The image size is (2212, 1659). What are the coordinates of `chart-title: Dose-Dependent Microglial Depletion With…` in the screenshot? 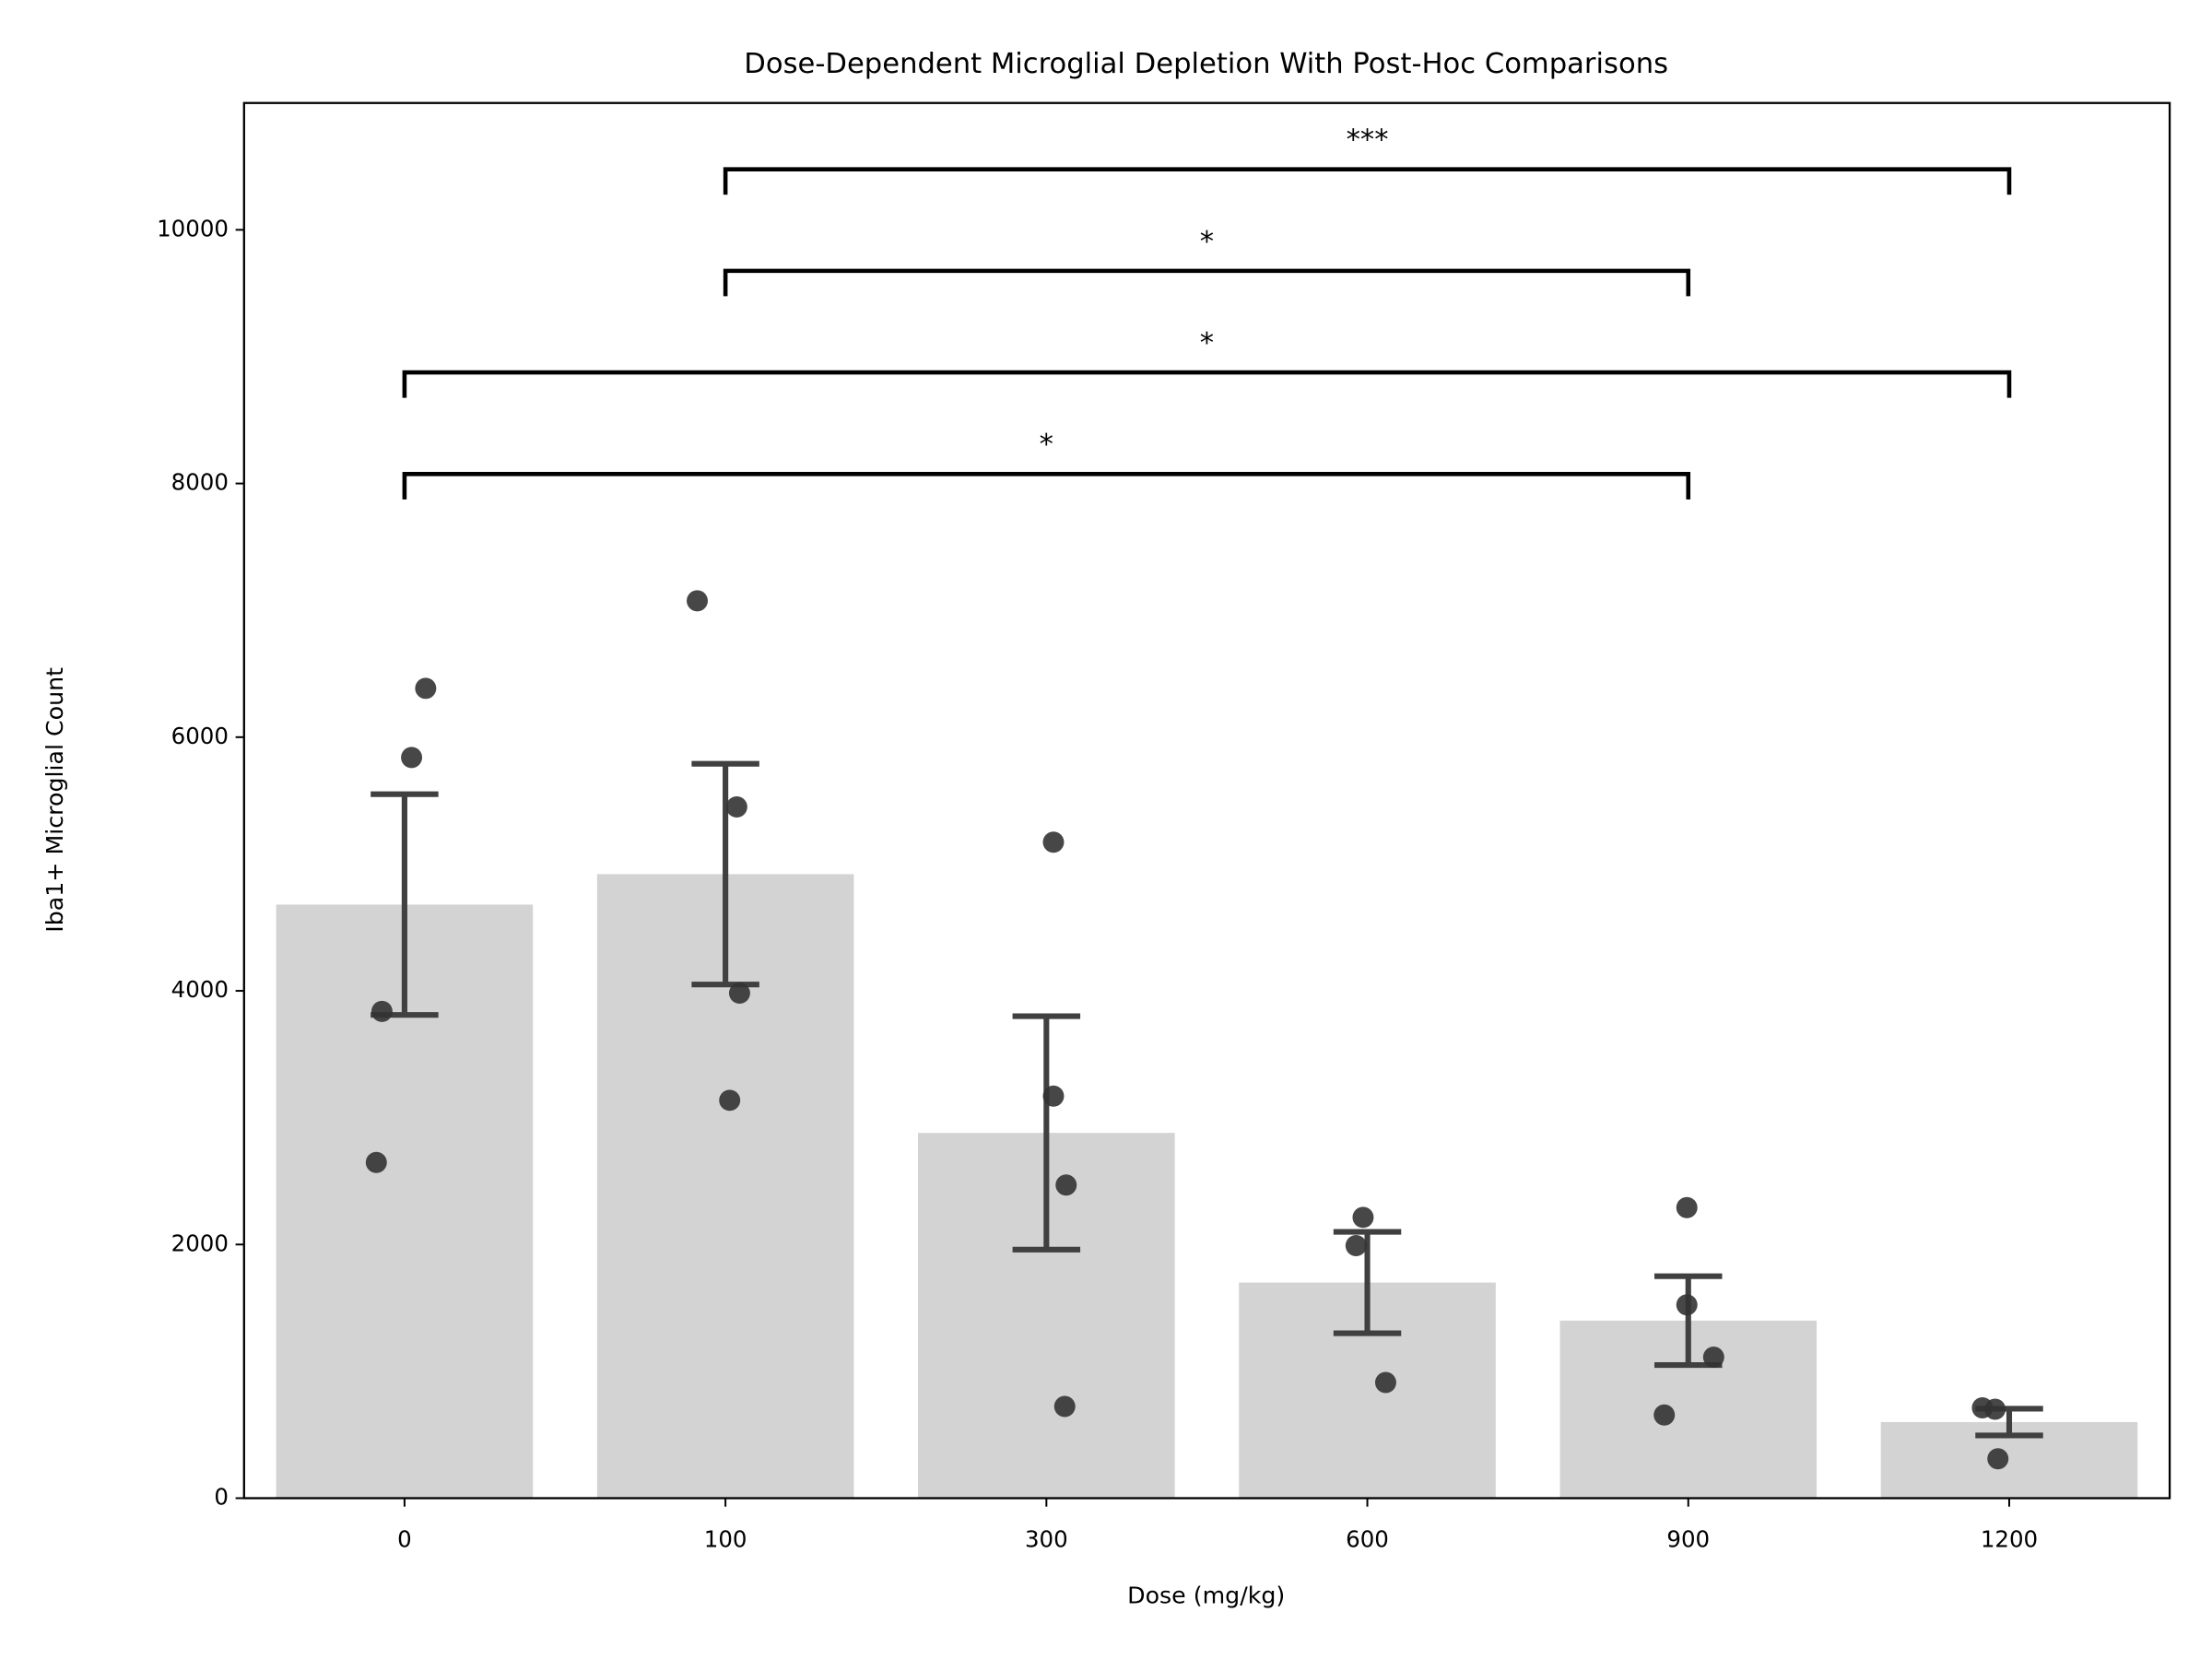 It's located at (1206, 64).